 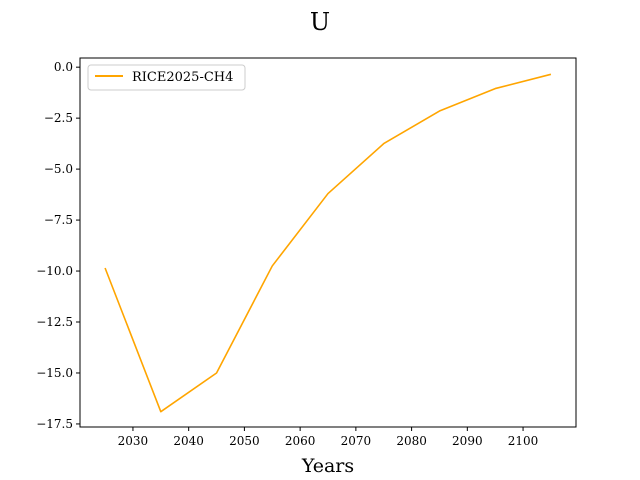 I want to click on x-axis-label: Years, so click(x=327, y=466).